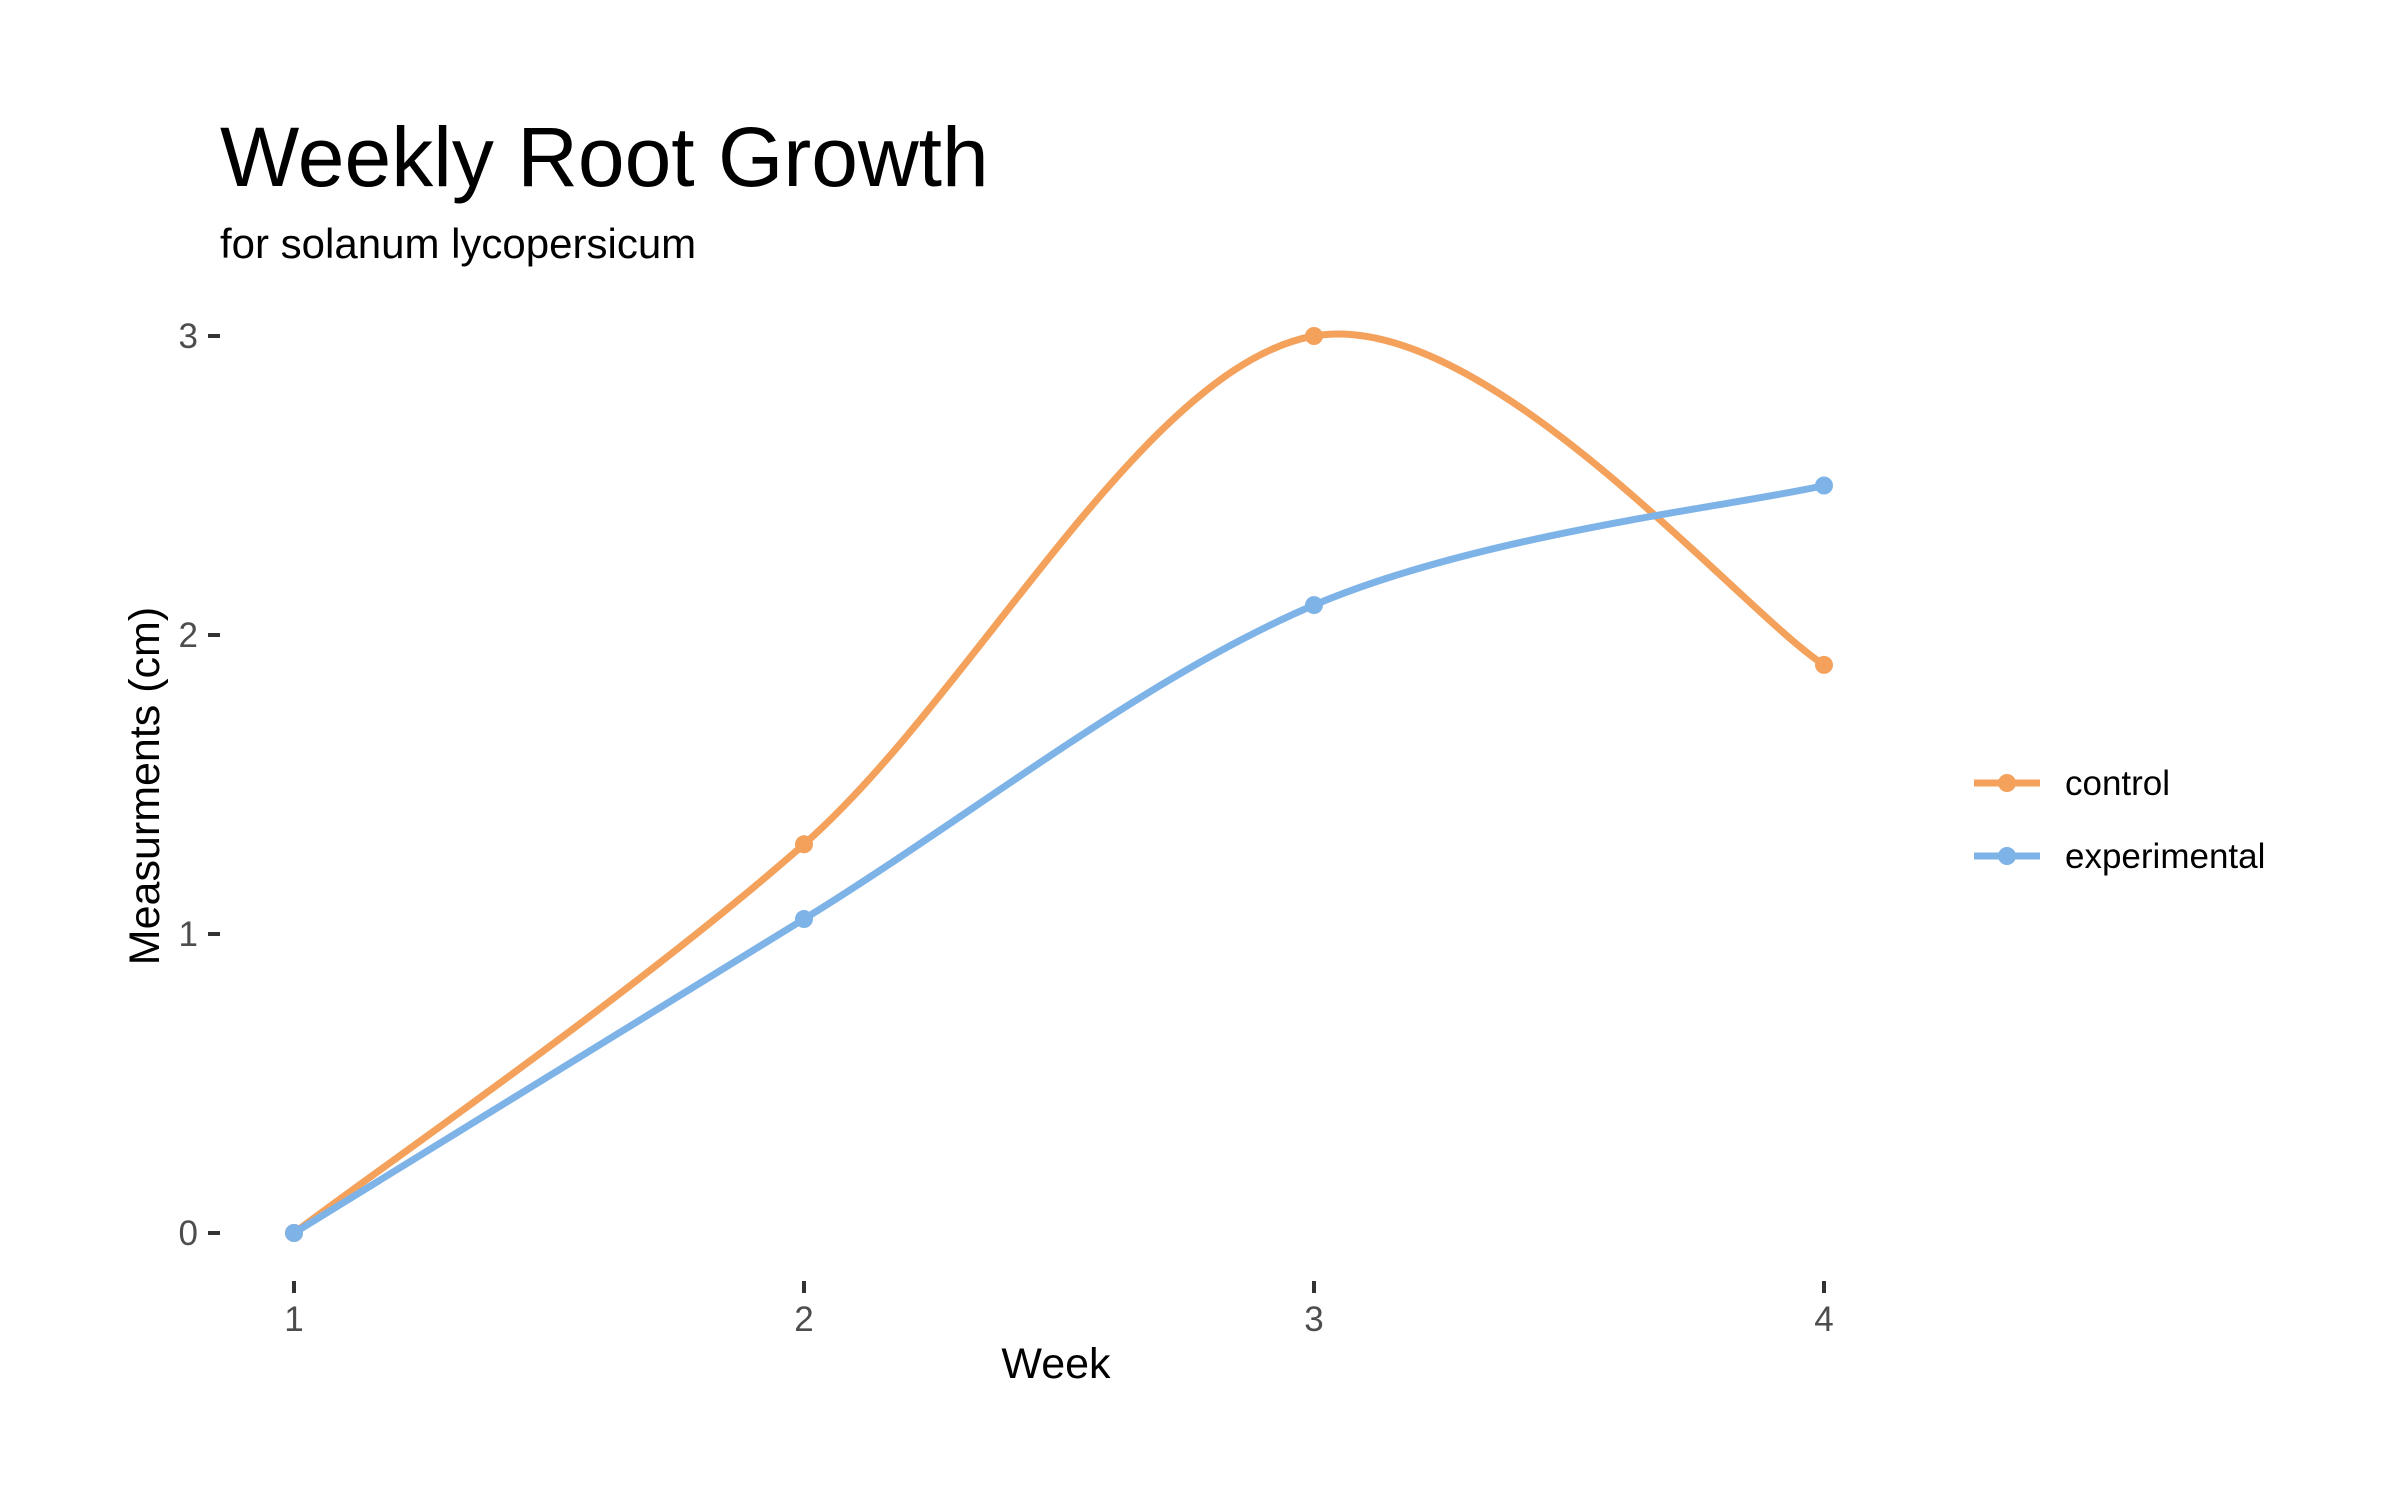 The width and height of the screenshot is (2399, 1499). Describe the element at coordinates (199, 785) in the screenshot. I see `y-axis: 0 1 2 3` at that location.